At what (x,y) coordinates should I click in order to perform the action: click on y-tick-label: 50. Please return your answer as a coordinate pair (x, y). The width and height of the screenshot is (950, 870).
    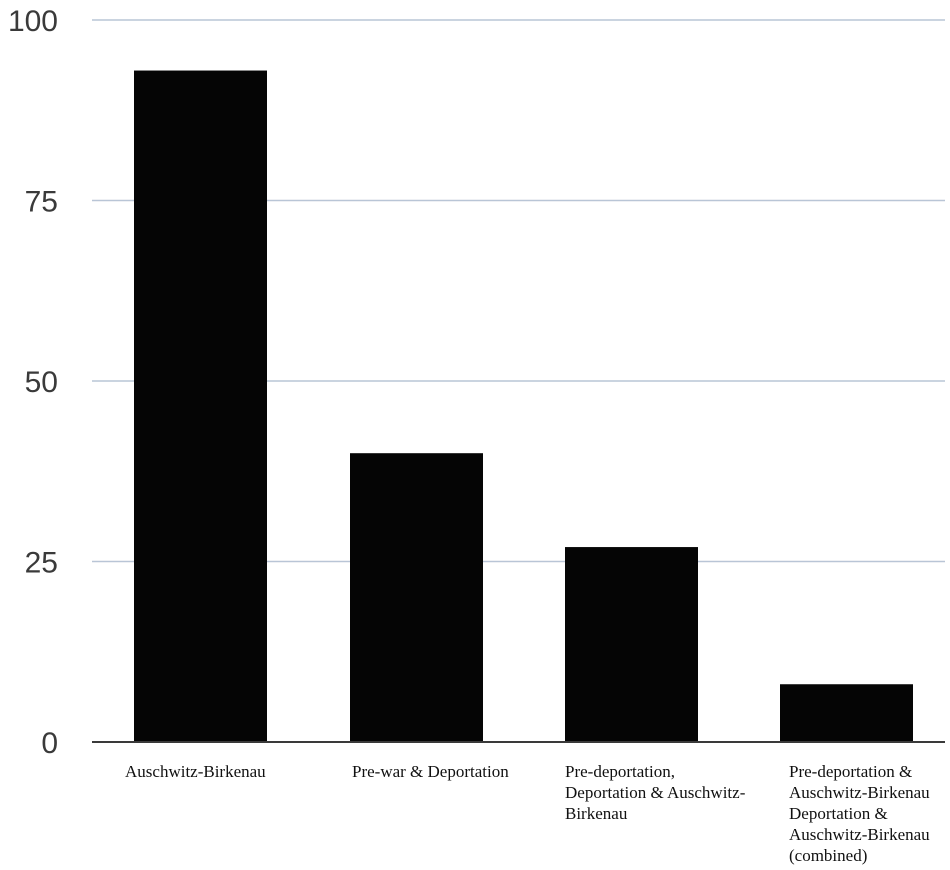
    Looking at the image, I should click on (41, 382).